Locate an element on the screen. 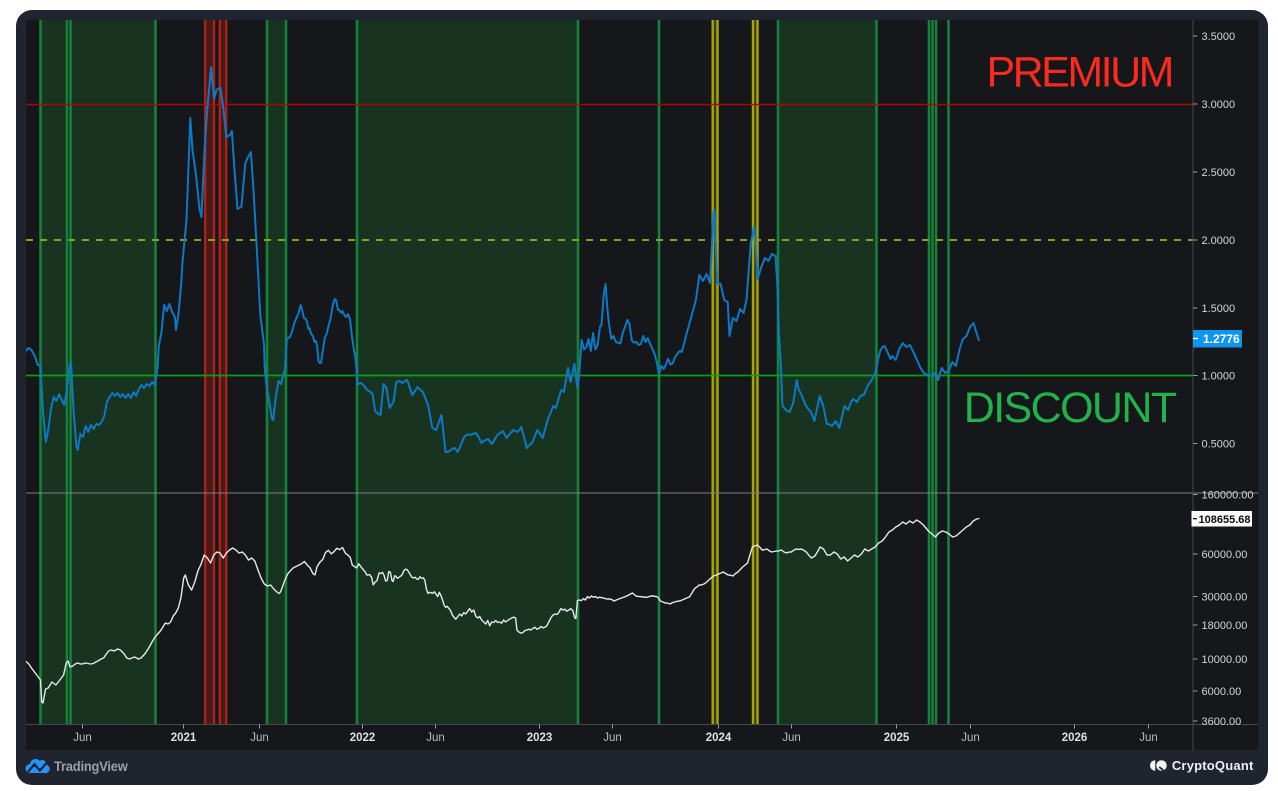 Image resolution: width=1278 pixels, height=791 pixels. svg-text: 3.0000 is located at coordinates (1218, 105).